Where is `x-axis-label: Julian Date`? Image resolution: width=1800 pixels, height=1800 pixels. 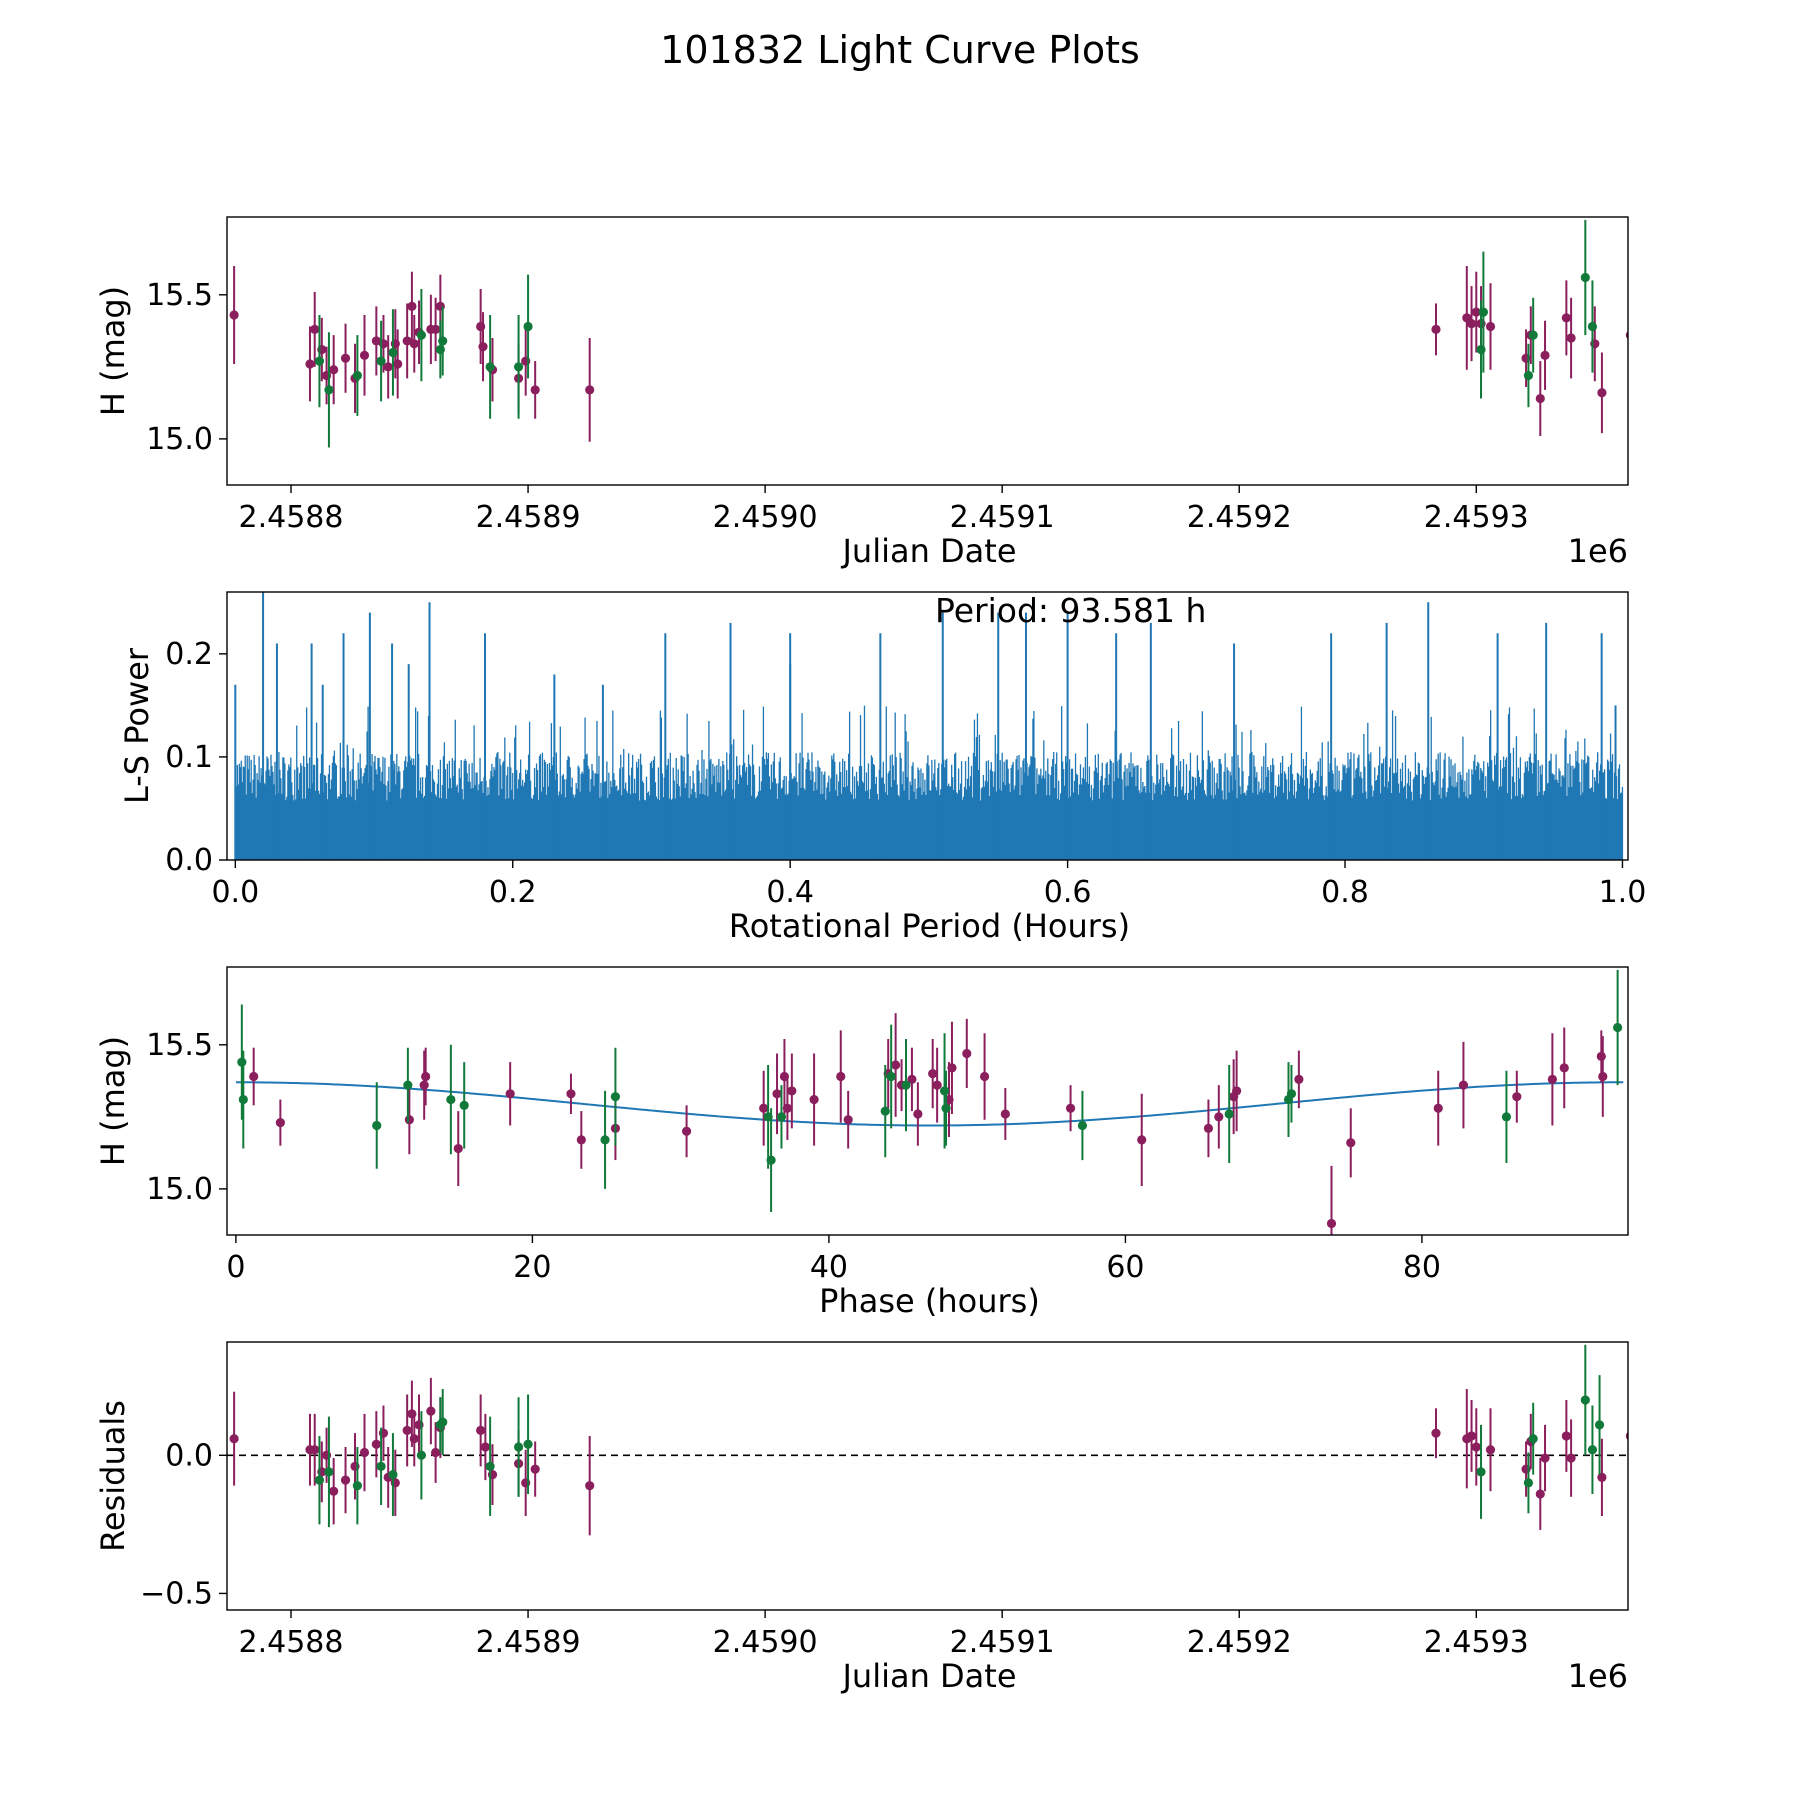
x-axis-label: Julian Date is located at coordinates (928, 551).